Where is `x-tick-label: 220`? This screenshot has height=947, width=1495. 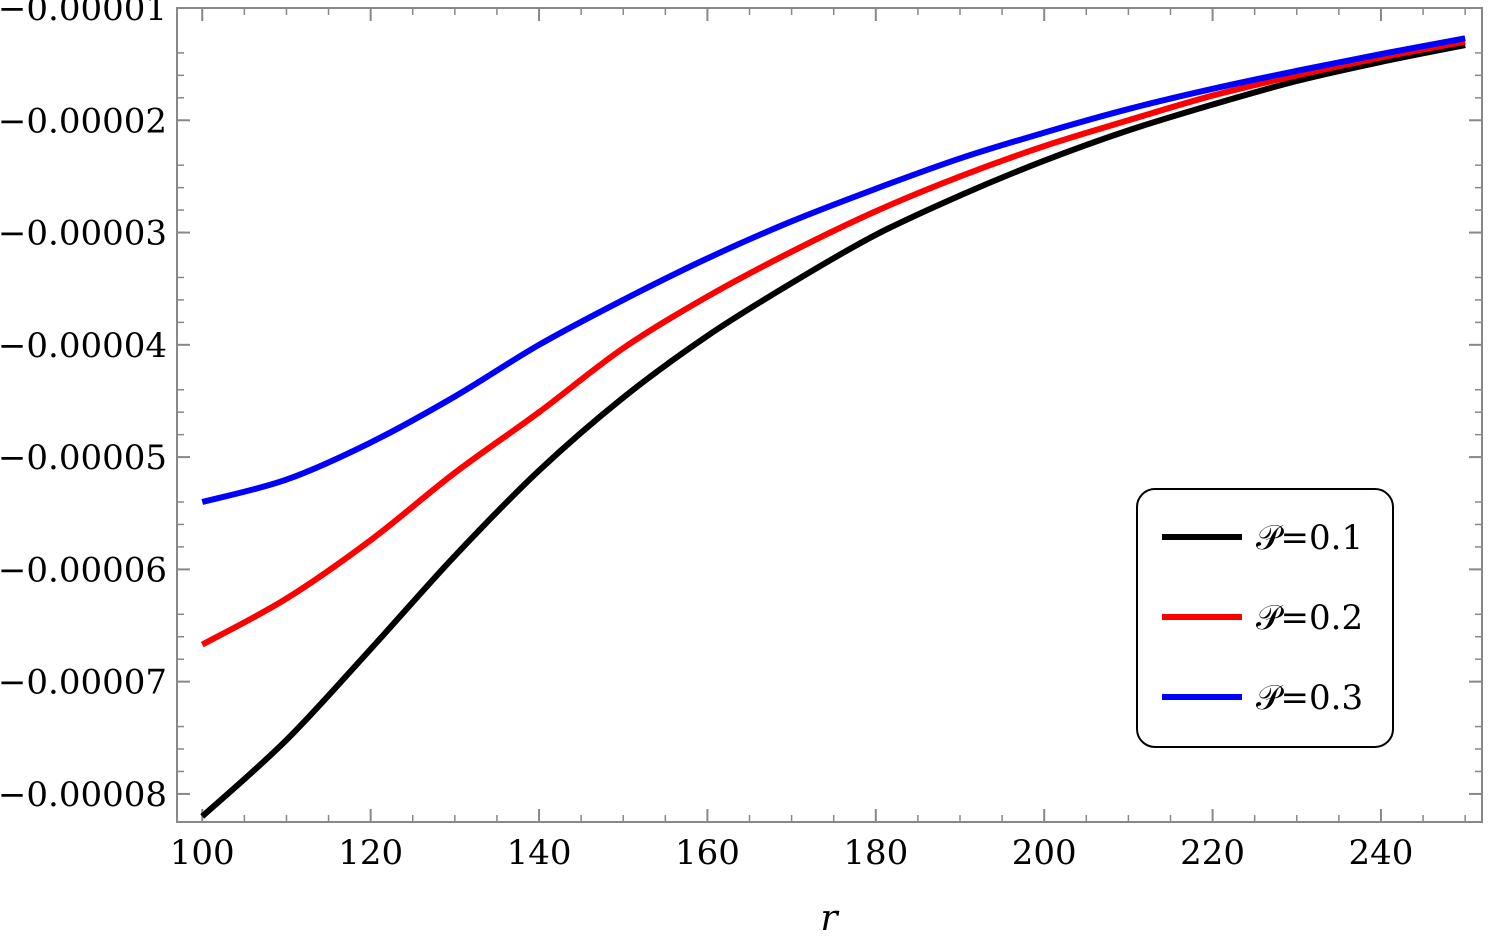 x-tick-label: 220 is located at coordinates (1212, 853).